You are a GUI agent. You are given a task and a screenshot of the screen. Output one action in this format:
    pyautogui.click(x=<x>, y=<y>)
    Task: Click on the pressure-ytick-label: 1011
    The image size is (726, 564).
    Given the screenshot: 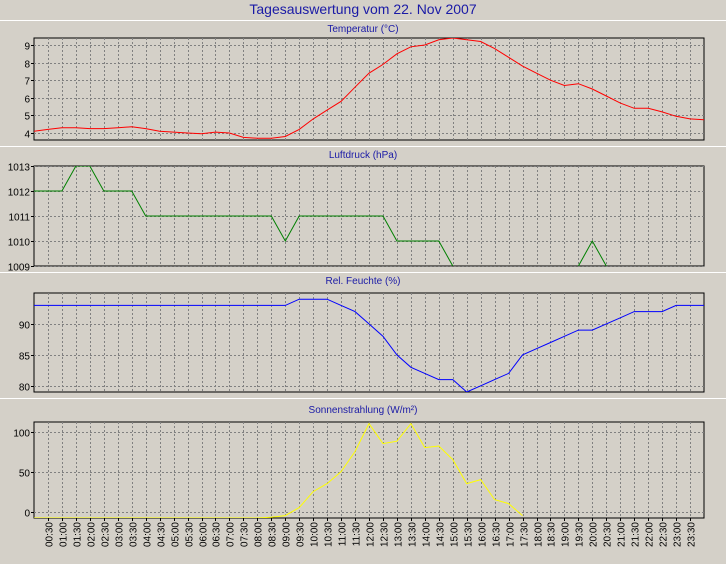 What is the action you would take?
    pyautogui.click(x=19, y=218)
    